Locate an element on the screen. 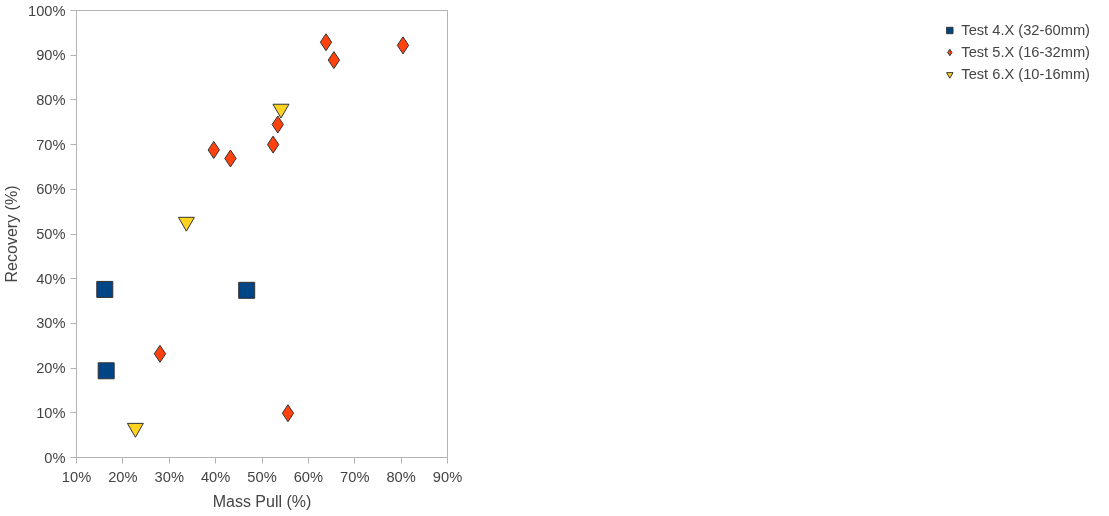 This screenshot has height=516, width=1109. y-tick-label: 100% is located at coordinates (47, 10).